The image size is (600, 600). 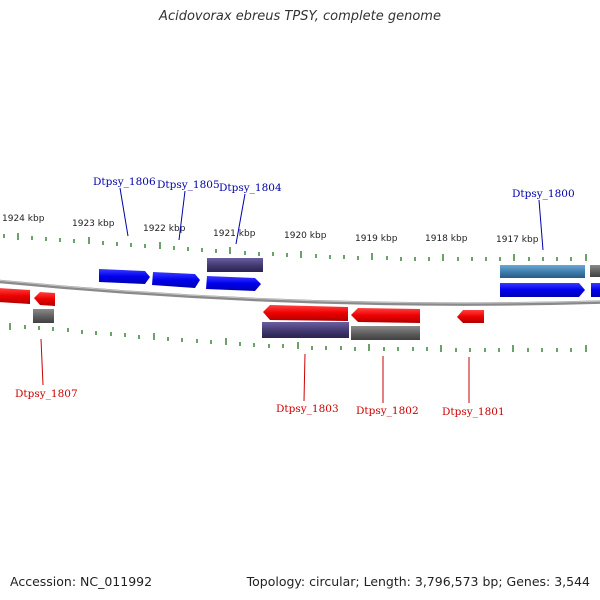 What do you see at coordinates (81, 581) in the screenshot?
I see `accession-label: Accession: NC_011992` at bounding box center [81, 581].